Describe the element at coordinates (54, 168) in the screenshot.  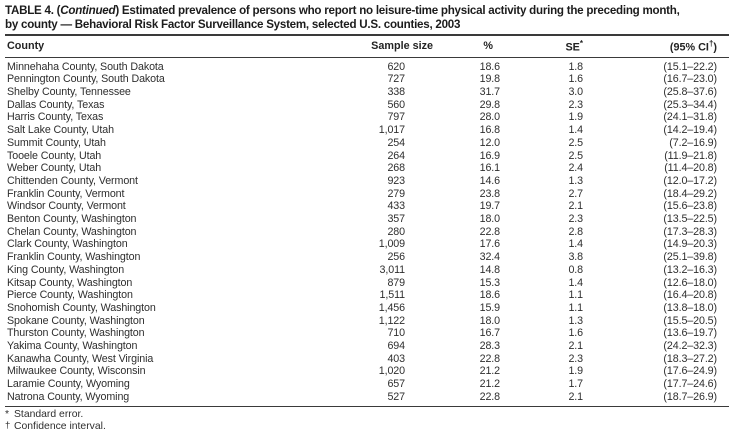
I see `county-cell: Weber County, Utah` at that location.